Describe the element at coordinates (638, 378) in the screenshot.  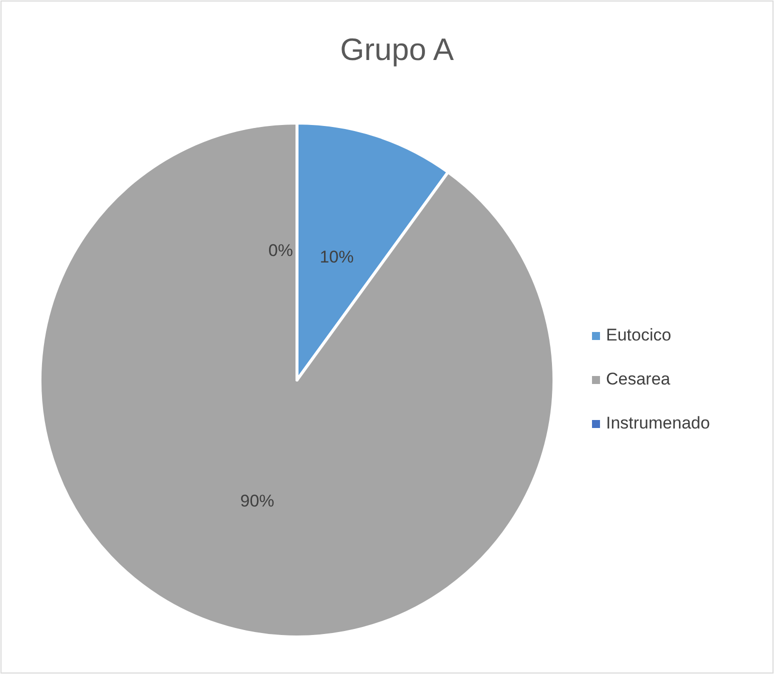
I see `legend-label: Cesarea` at that location.